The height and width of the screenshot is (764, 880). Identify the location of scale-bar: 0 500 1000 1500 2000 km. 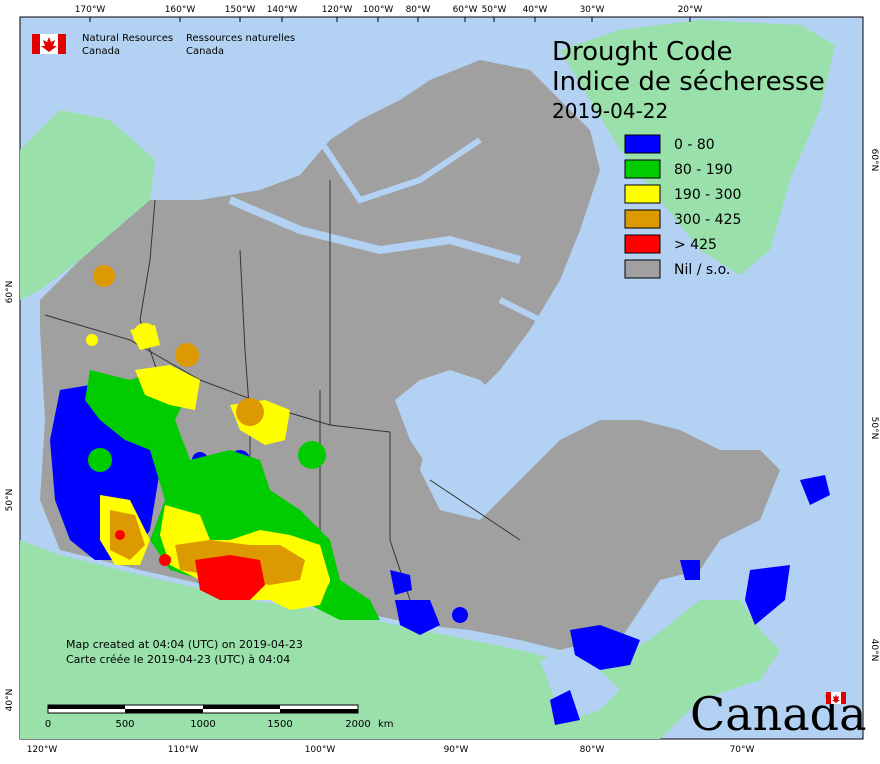
(219, 717).